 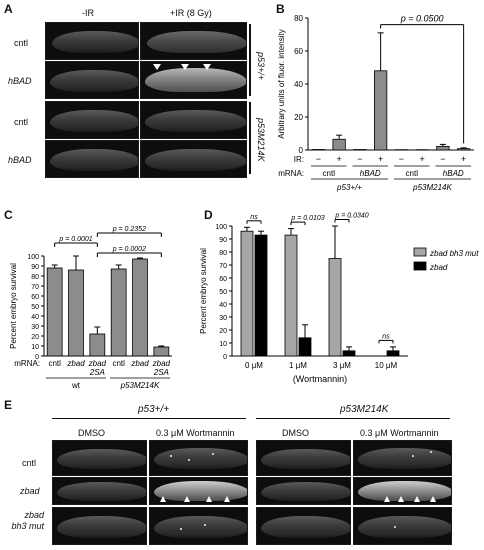 What do you see at coordinates (261, 140) in the screenshot?
I see `genotype-label-mut: p53M214K` at bounding box center [261, 140].